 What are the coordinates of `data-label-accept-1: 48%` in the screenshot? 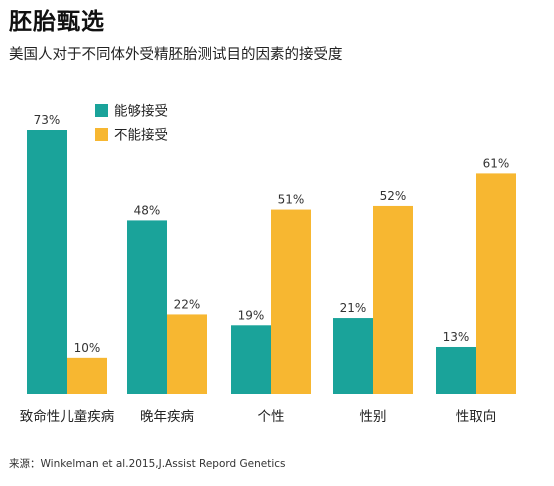 It's located at (147, 210).